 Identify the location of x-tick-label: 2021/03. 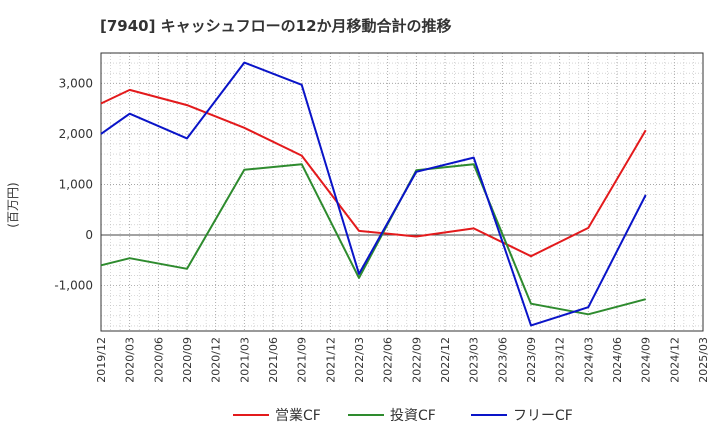
(244, 360).